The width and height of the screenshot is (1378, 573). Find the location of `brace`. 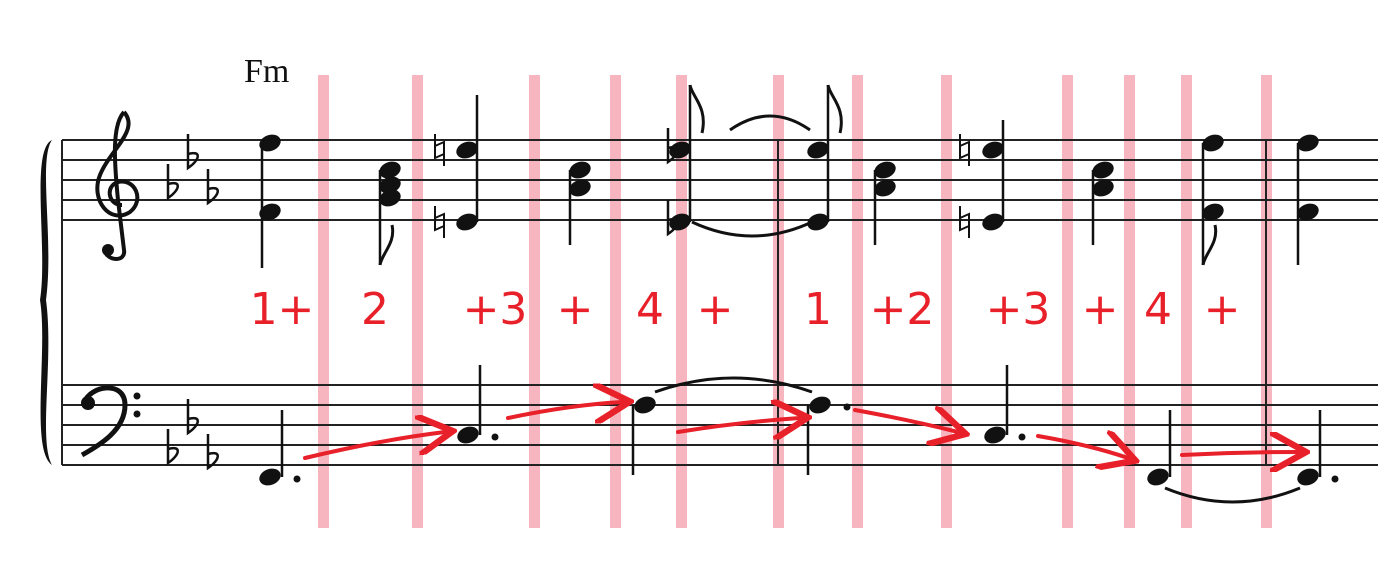

brace is located at coordinates (46, 302).